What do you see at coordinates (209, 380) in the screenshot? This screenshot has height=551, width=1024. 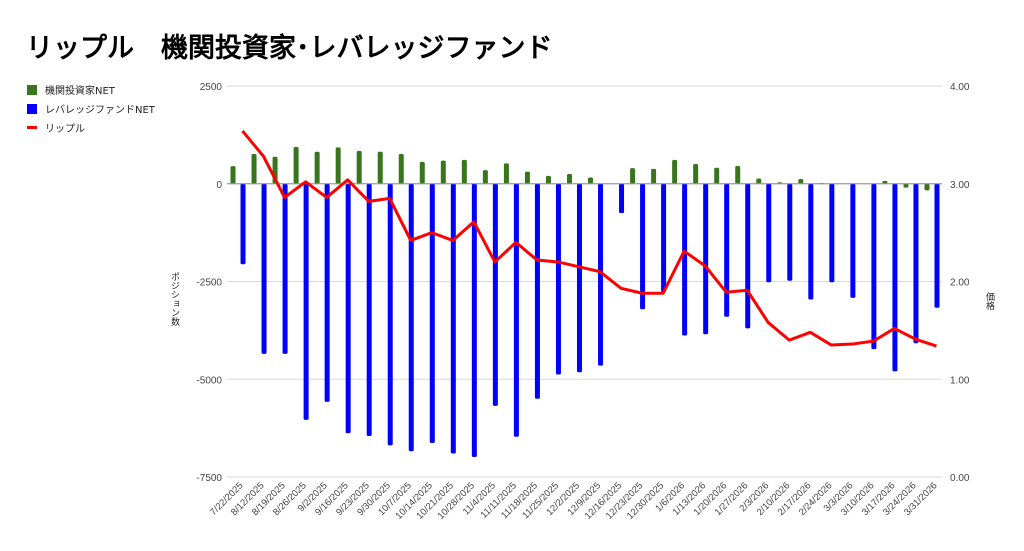 I see `left-tick-label: -5000` at bounding box center [209, 380].